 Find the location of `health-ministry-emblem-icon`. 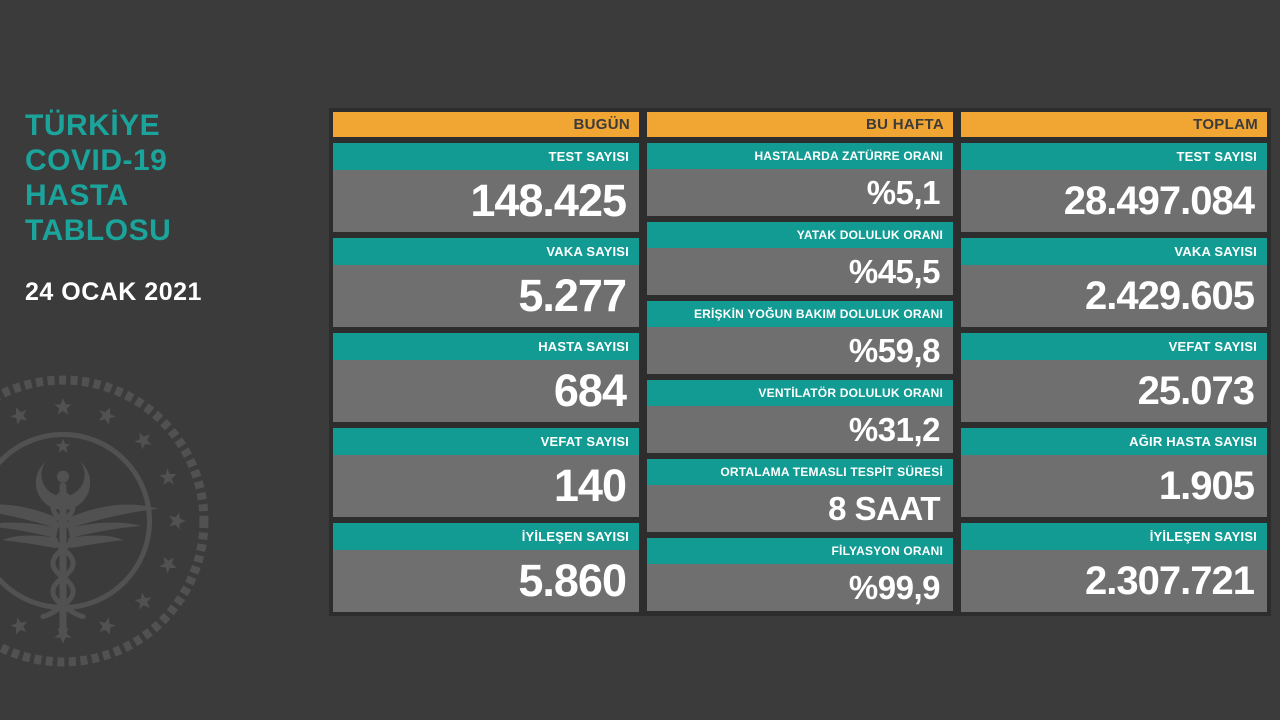

health-ministry-emblem-icon is located at coordinates (107, 521).